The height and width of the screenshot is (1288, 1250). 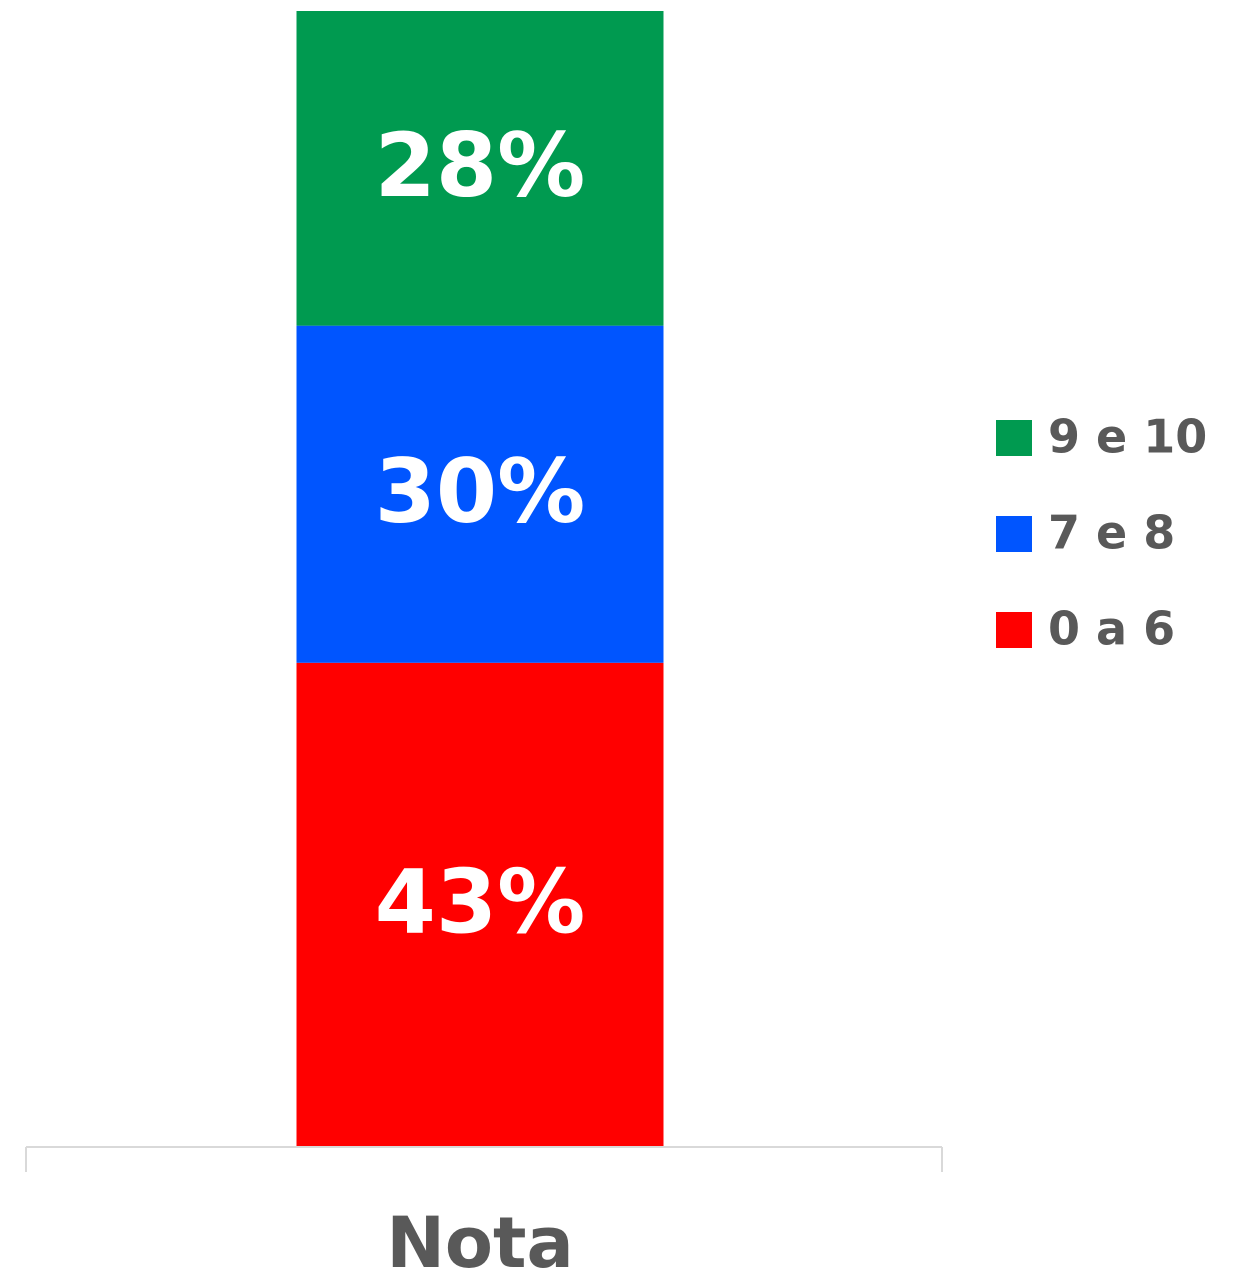 What do you see at coordinates (1111, 533) in the screenshot?
I see `legend-label: 7 e 8` at bounding box center [1111, 533].